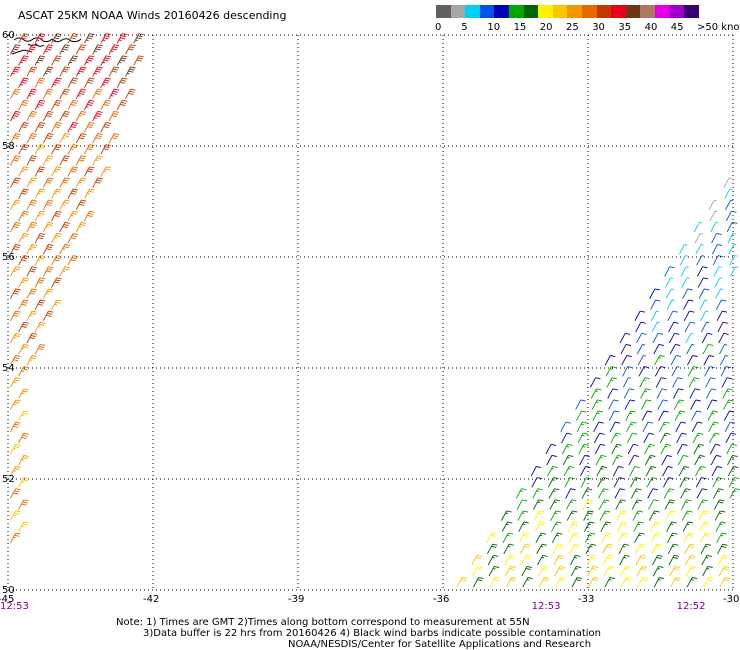 This screenshot has height=650, width=740. What do you see at coordinates (494, 27) in the screenshot?
I see `scale-label: 10` at bounding box center [494, 27].